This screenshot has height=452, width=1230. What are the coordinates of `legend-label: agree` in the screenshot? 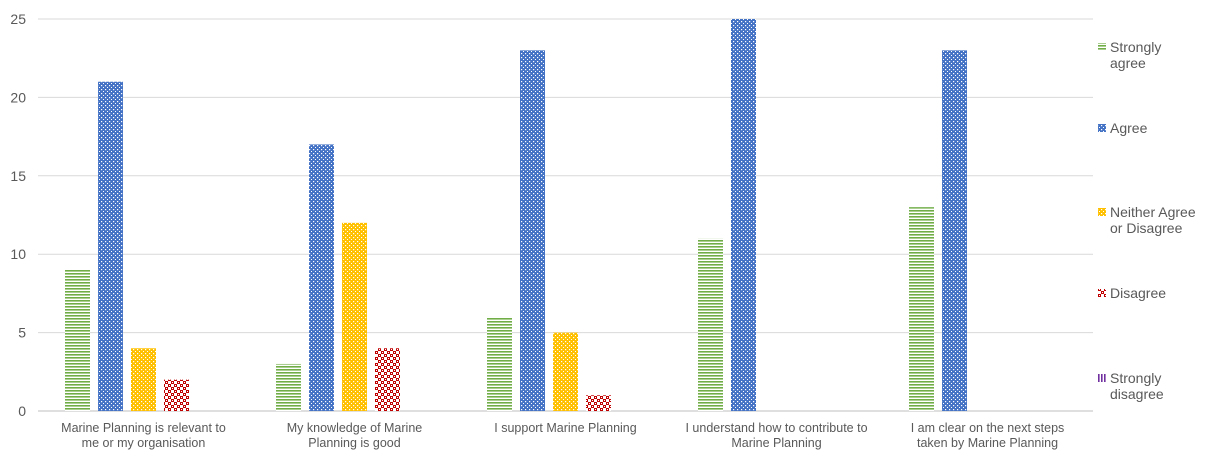 It's located at (1128, 63).